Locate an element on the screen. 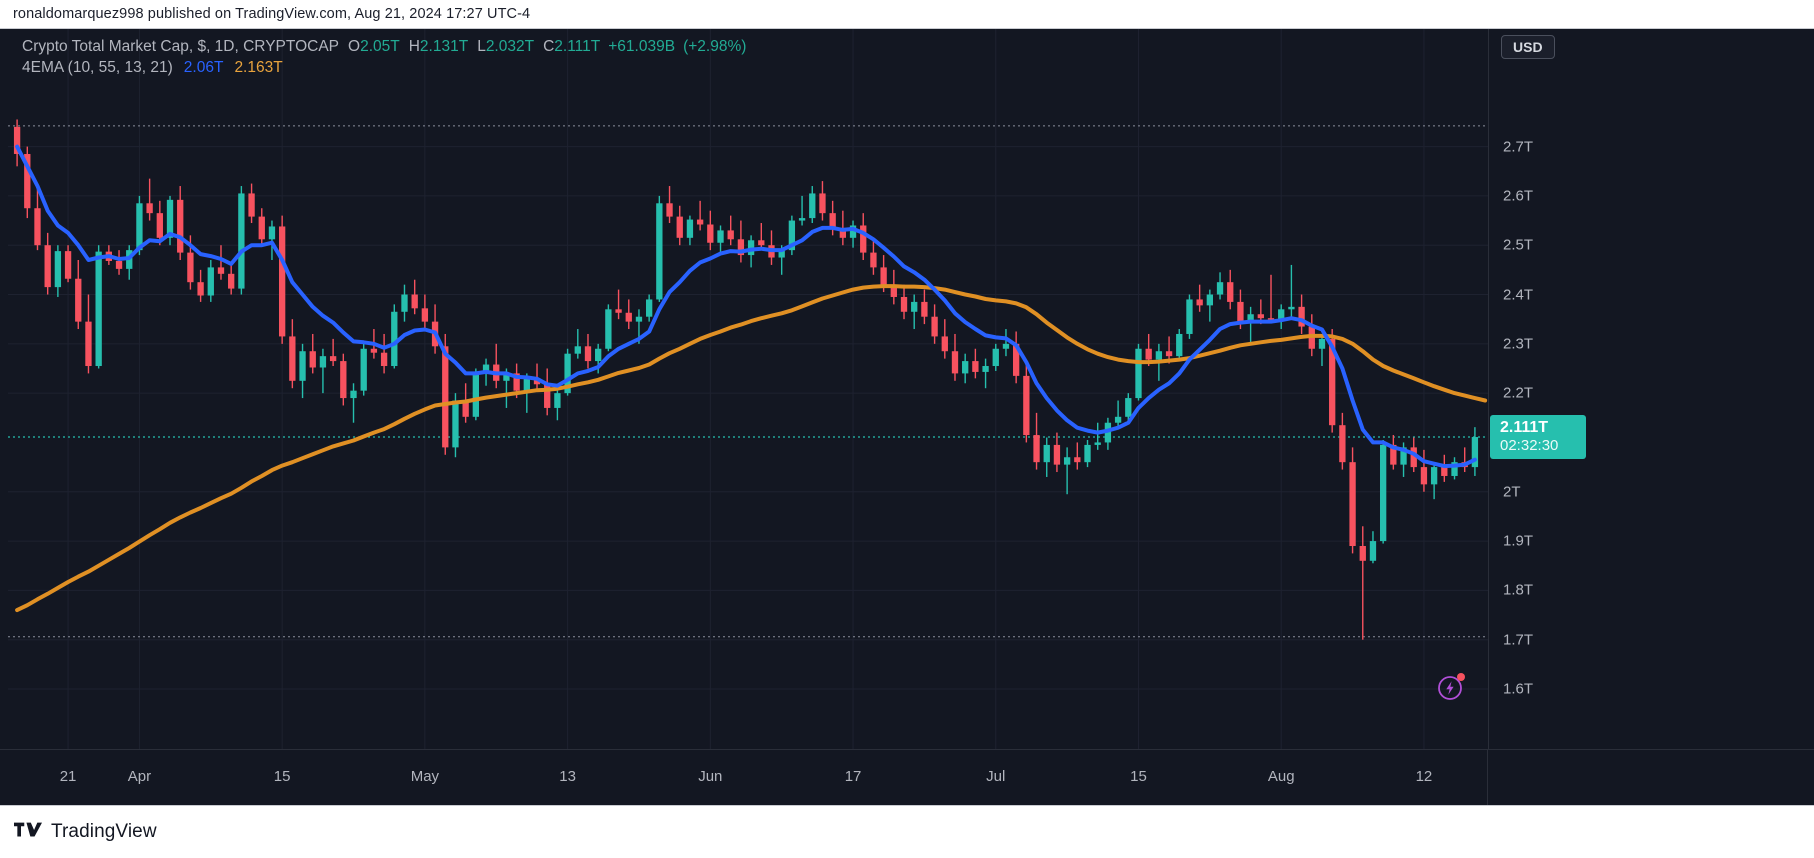  currency-badge: USD is located at coordinates (1528, 47).